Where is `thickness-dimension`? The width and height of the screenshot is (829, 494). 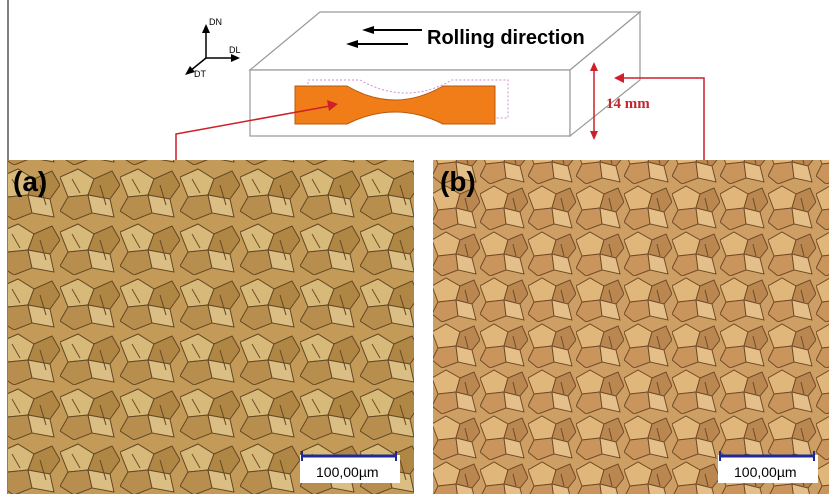 thickness-dimension is located at coordinates (594, 101).